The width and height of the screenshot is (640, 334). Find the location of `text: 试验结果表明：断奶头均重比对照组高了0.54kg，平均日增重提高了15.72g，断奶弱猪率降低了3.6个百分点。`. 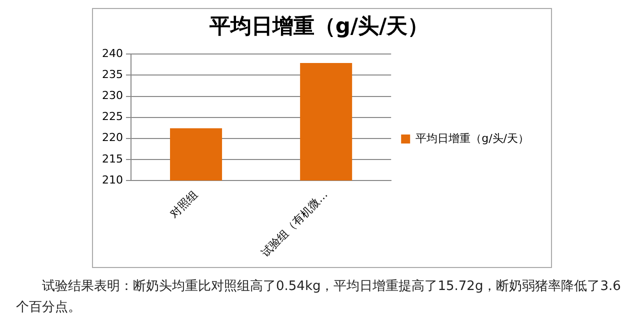

text: 试验结果表明：断奶头均重比对照组高了0.54kg，平均日增重提高了15.72g，断奶弱猪率降低了3.6个百分点。 is located at coordinates (319, 297).